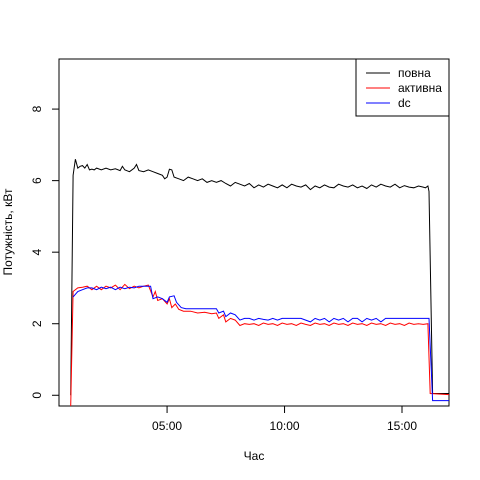 The image size is (480, 480). Describe the element at coordinates (167, 426) in the screenshot. I see `x-tick-label: 05:00` at that location.